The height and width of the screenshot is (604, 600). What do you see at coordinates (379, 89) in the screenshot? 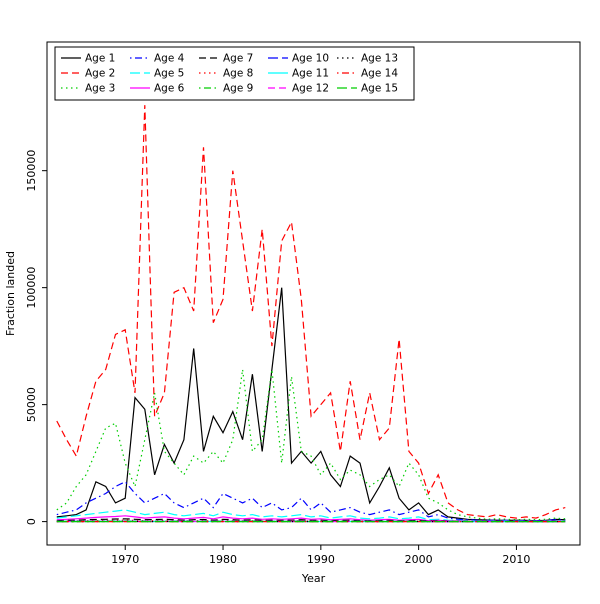
I see `legend-label-age-15: Age 15` at bounding box center [379, 89].